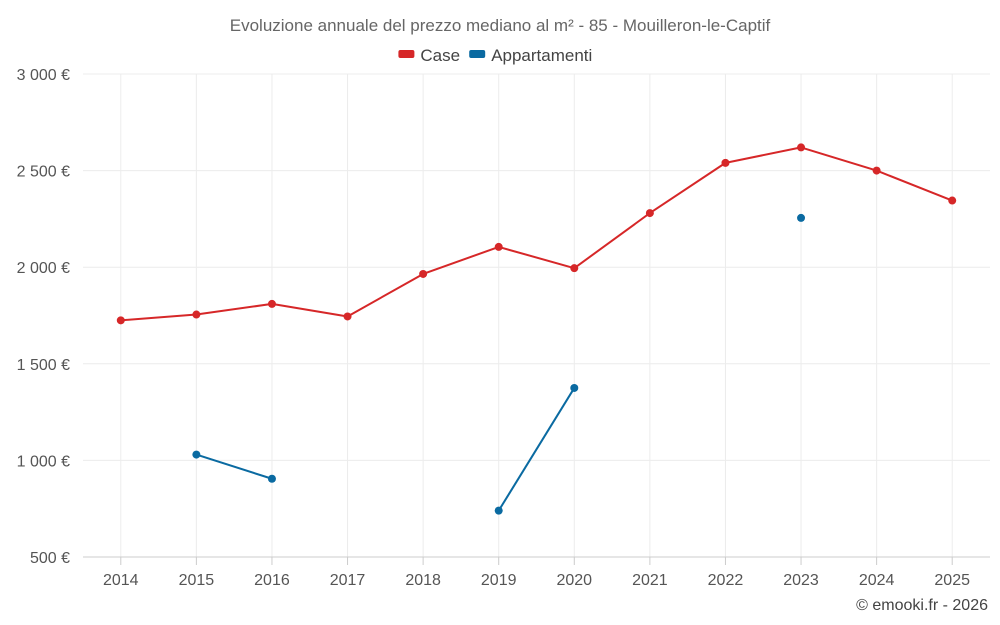 The width and height of the screenshot is (1000, 625). Describe the element at coordinates (726, 580) in the screenshot. I see `x-tick-label: 2022` at that location.